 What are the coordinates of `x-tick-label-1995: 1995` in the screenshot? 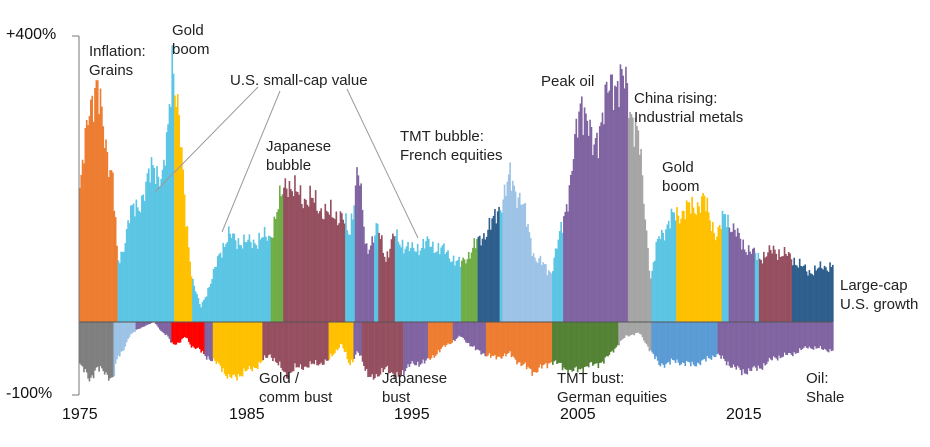 It's located at (412, 414).